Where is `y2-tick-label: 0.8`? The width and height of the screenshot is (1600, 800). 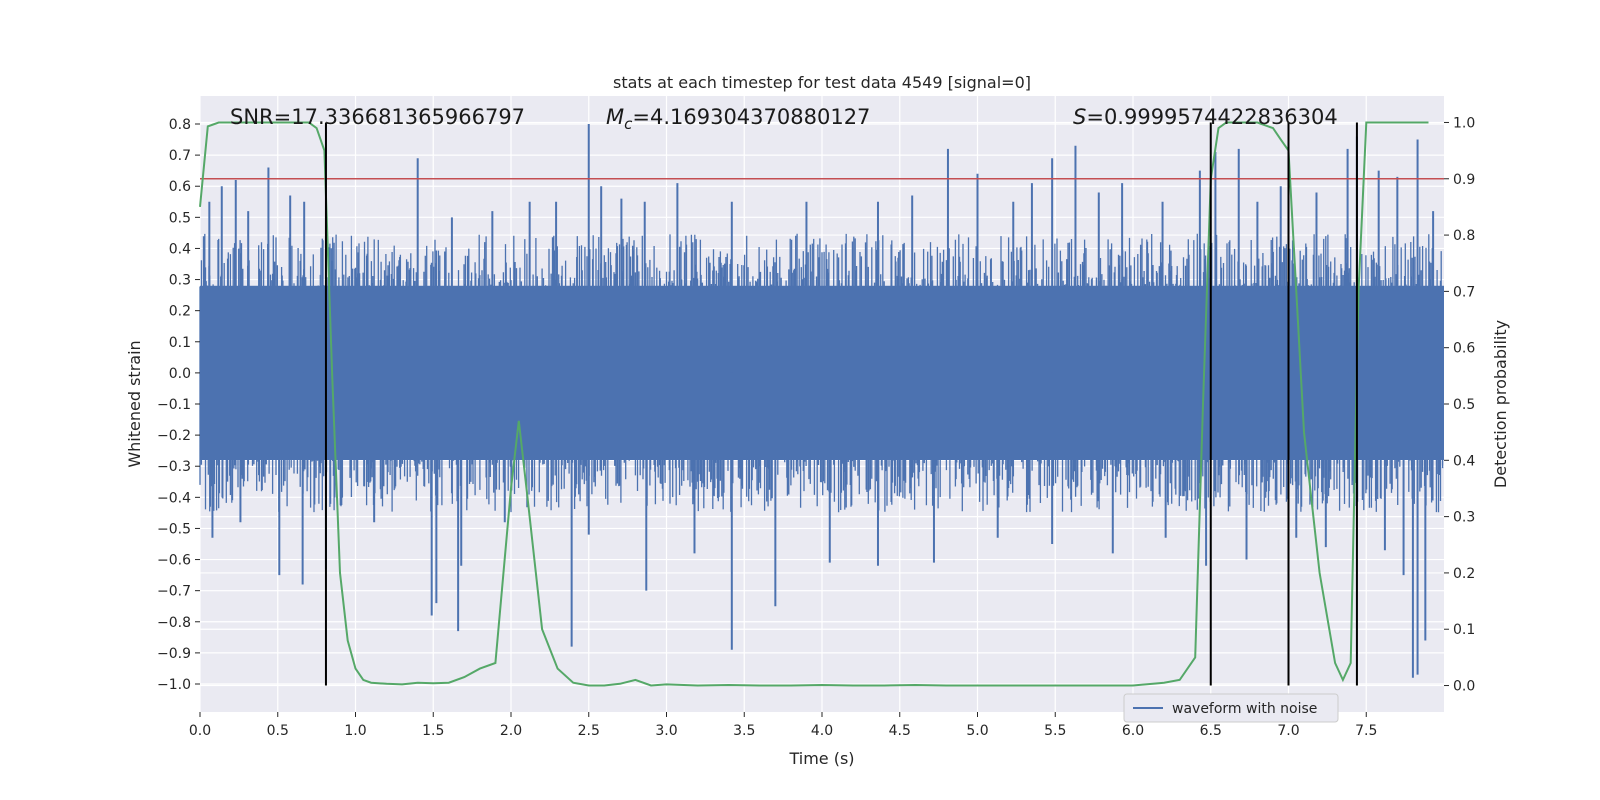
y2-tick-label: 0.8 is located at coordinates (1464, 236).